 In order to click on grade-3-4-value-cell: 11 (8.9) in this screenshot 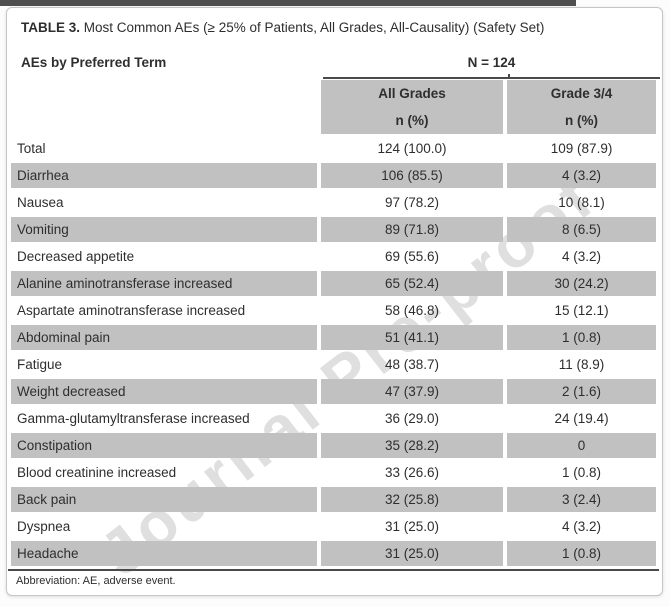, I will do `click(581, 364)`.